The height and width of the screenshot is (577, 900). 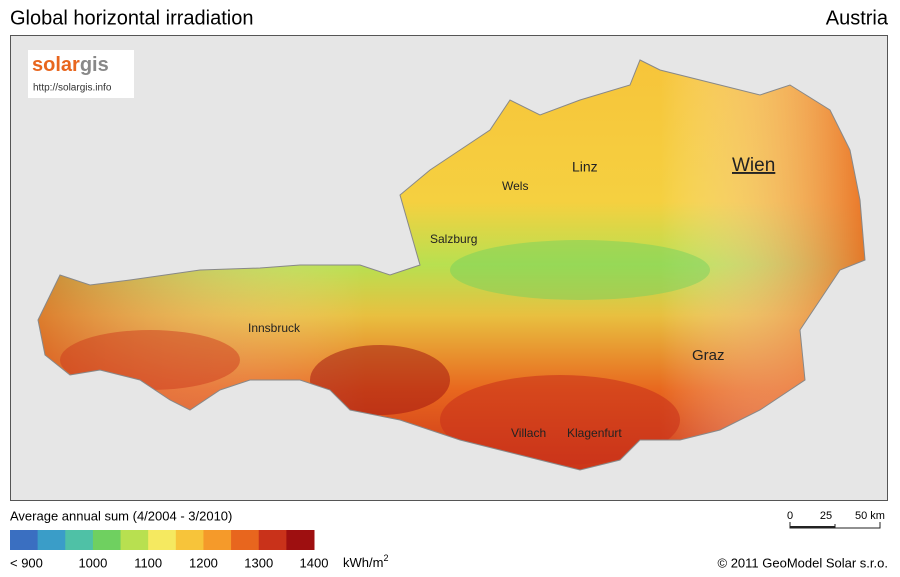 I want to click on legend-label: 1100, so click(x=148, y=562).